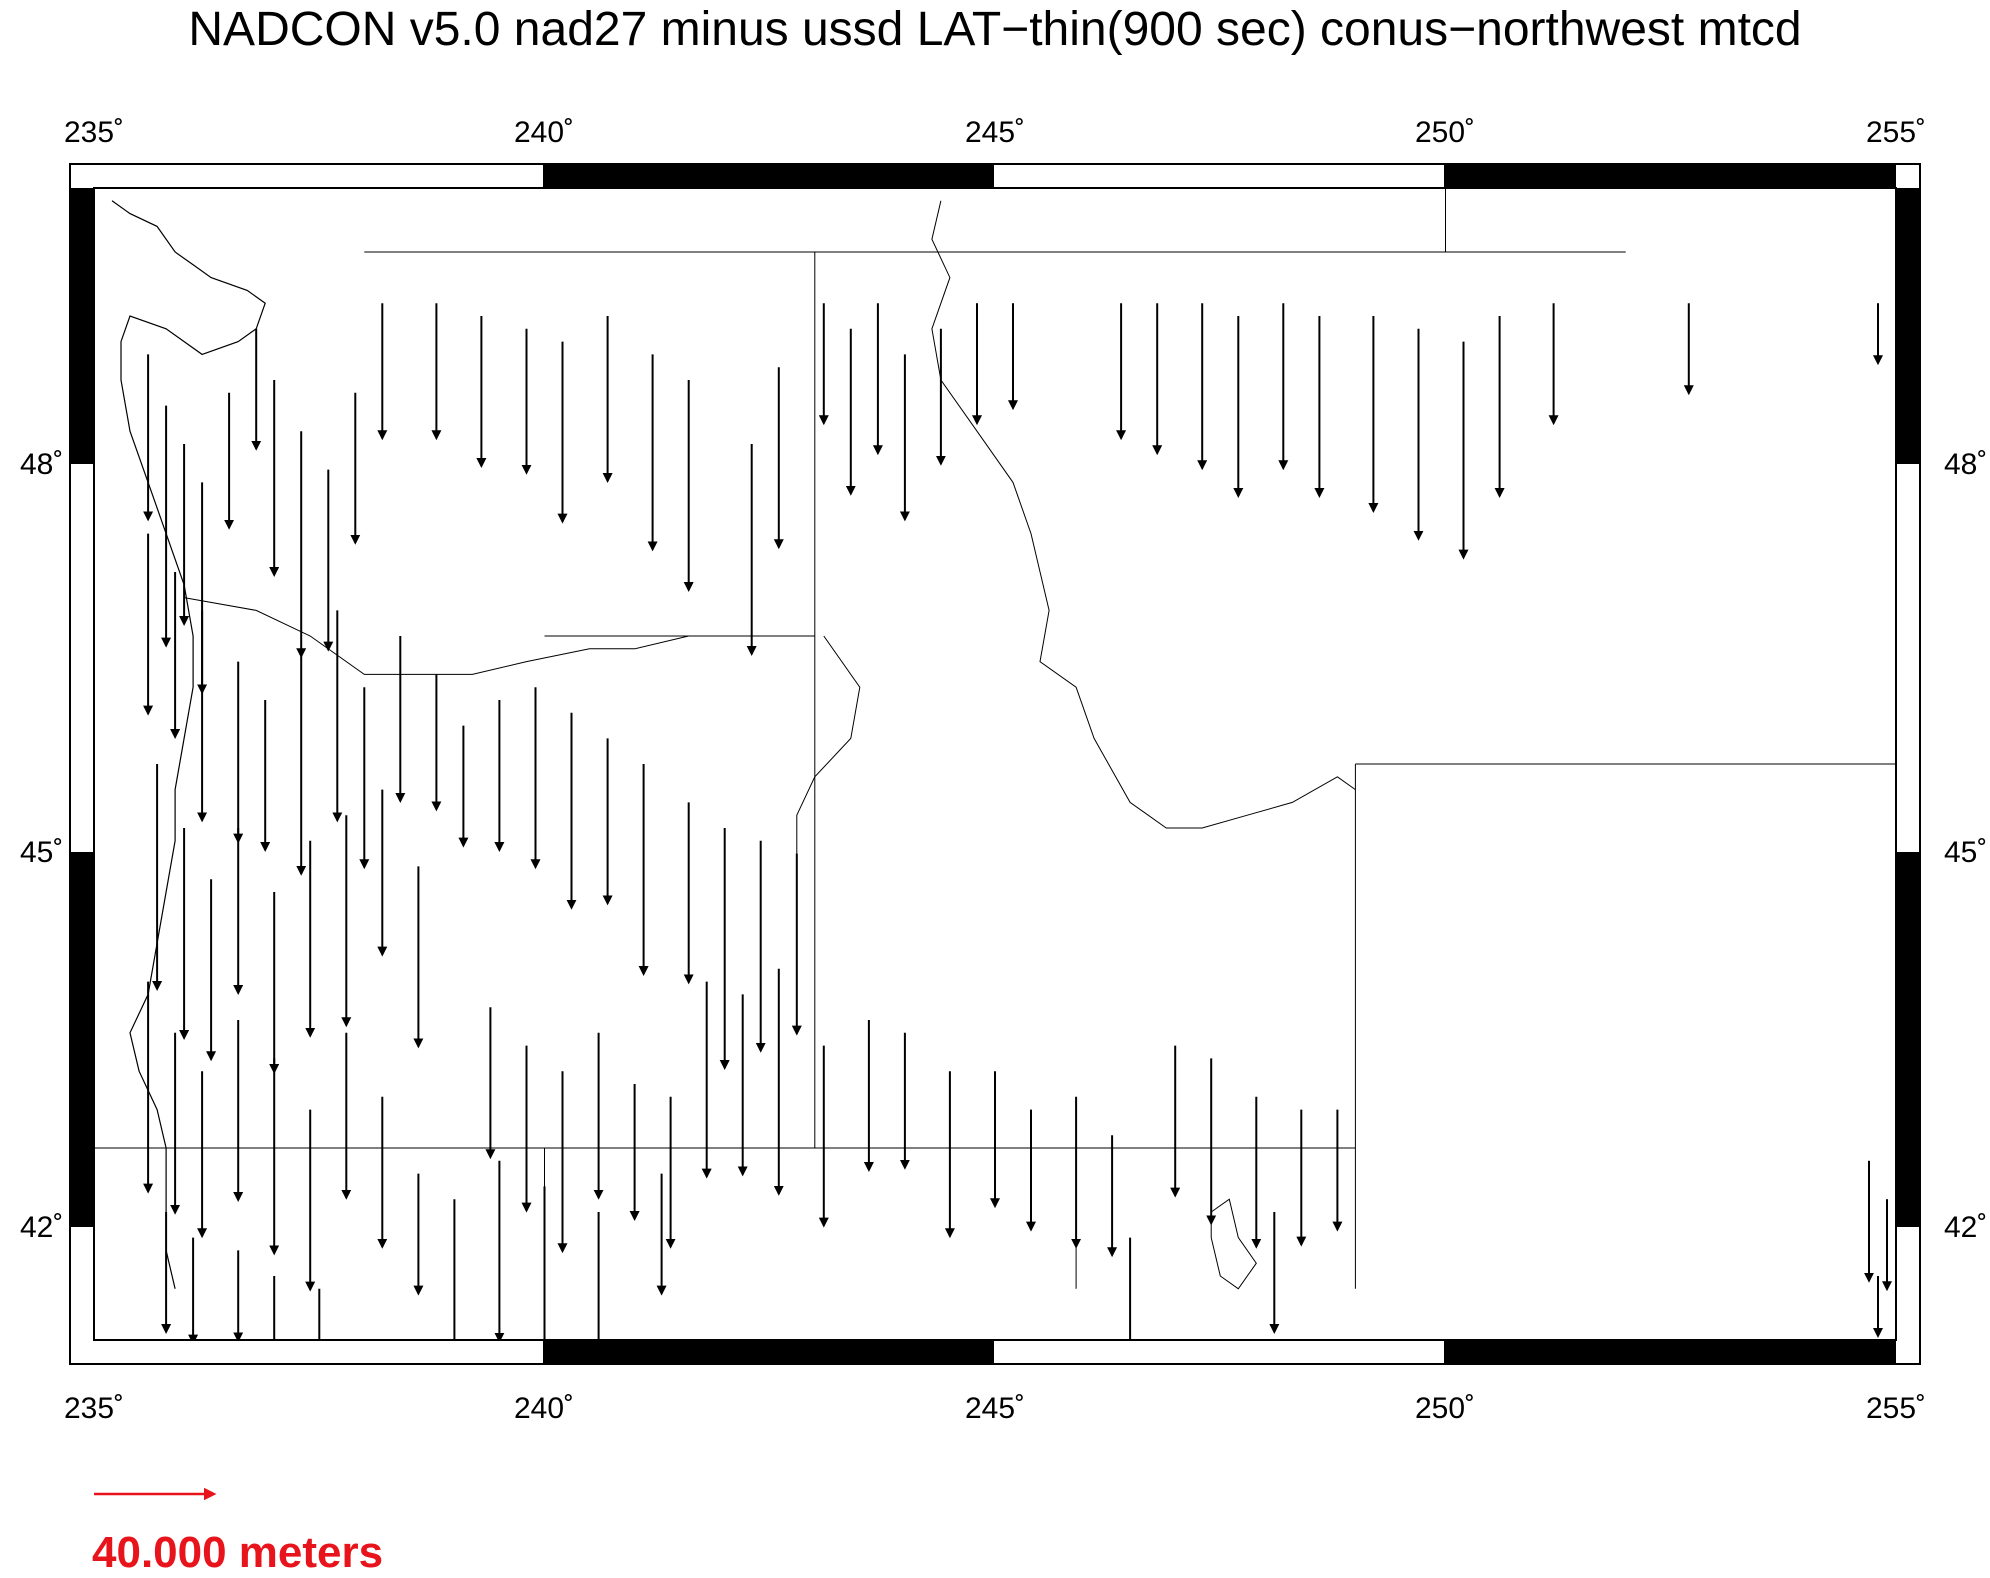 Image resolution: width=1990 pixels, height=1578 pixels. Describe the element at coordinates (544, 132) in the screenshot. I see `lon-tick-top-1: 240˚` at that location.